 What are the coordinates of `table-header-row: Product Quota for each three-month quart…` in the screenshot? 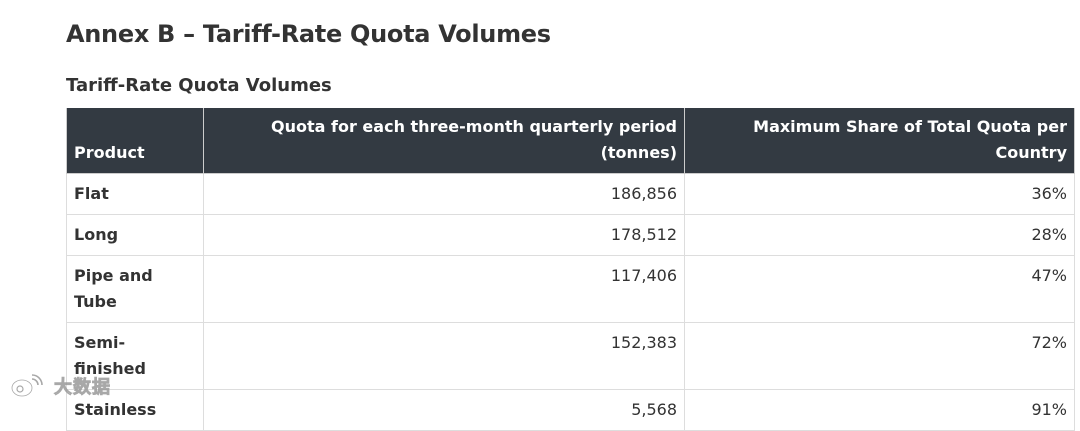 It's located at (570, 141).